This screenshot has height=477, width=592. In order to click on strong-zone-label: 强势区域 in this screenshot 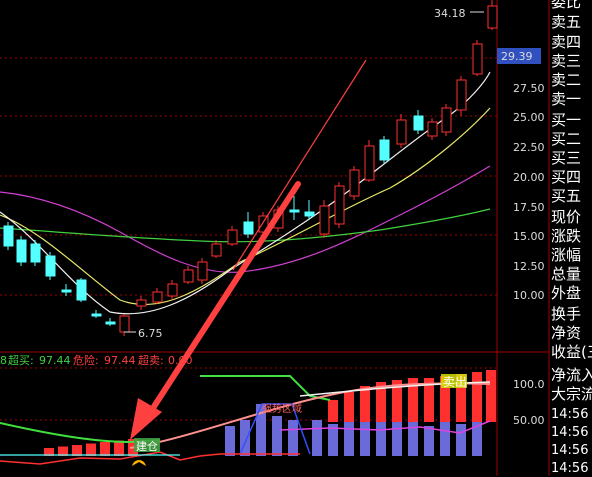, I will do `click(282, 408)`.